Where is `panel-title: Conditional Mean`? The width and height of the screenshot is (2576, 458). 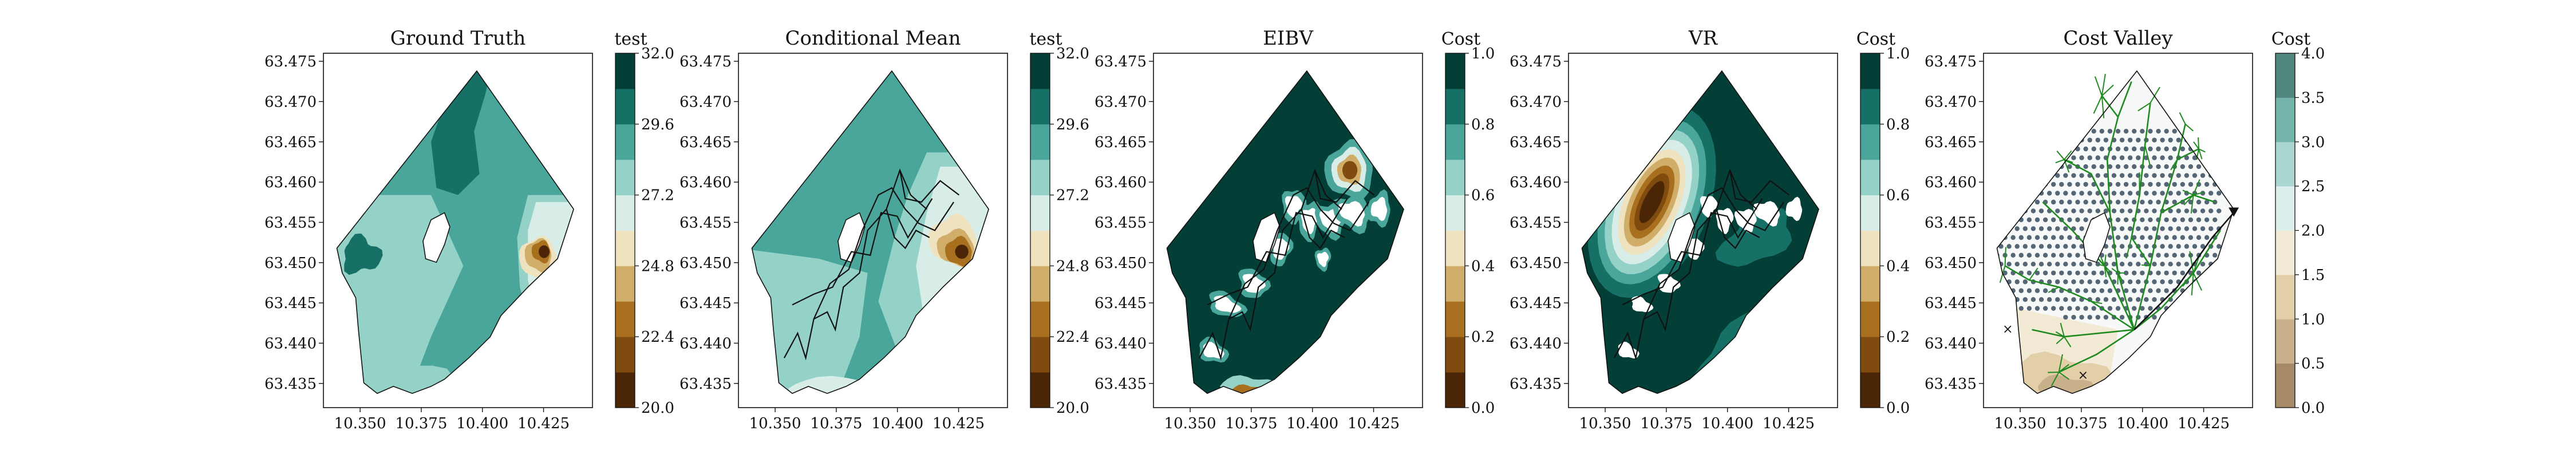
panel-title: Conditional Mean is located at coordinates (873, 38).